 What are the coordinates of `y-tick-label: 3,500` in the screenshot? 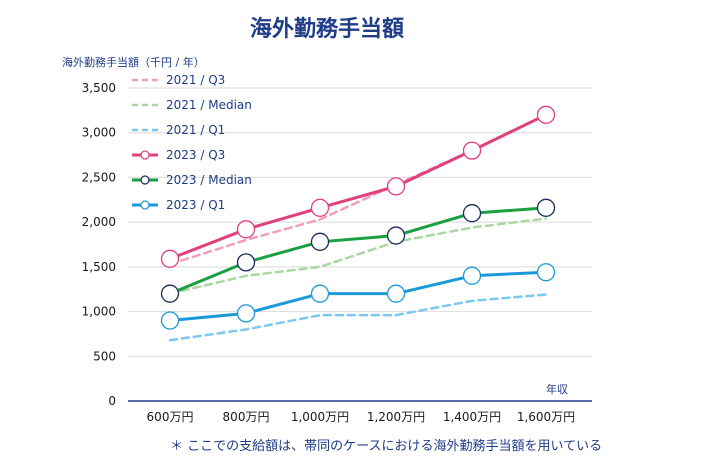 It's located at (99, 88).